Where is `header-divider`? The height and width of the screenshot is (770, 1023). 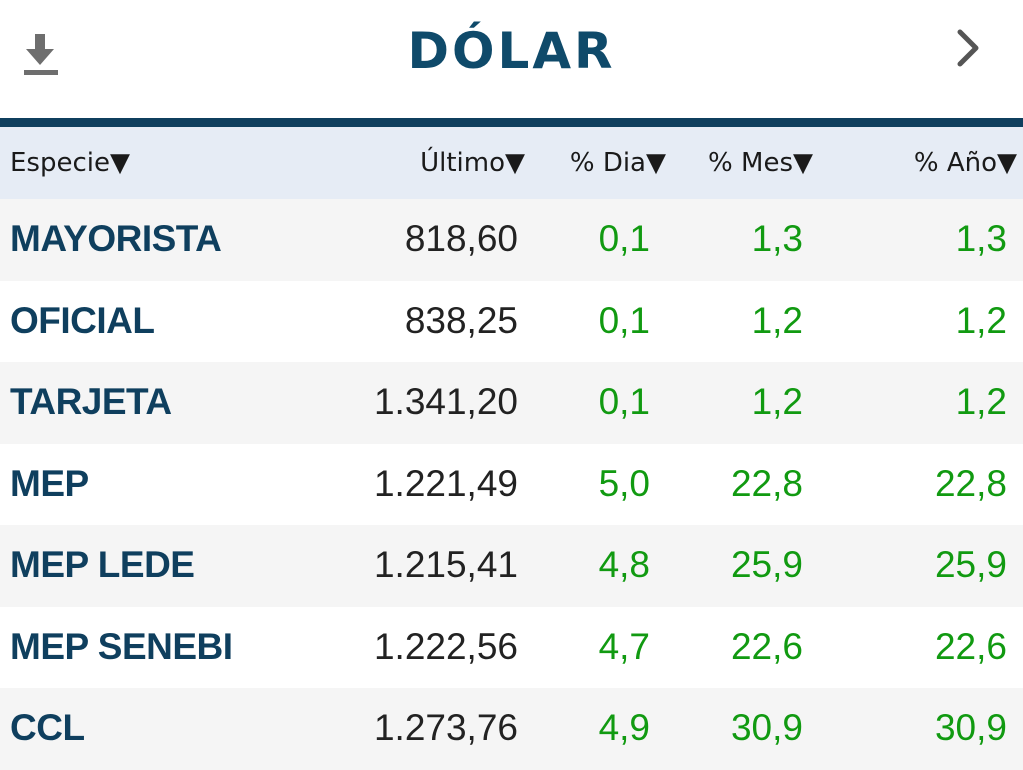
header-divider is located at coordinates (511, 122).